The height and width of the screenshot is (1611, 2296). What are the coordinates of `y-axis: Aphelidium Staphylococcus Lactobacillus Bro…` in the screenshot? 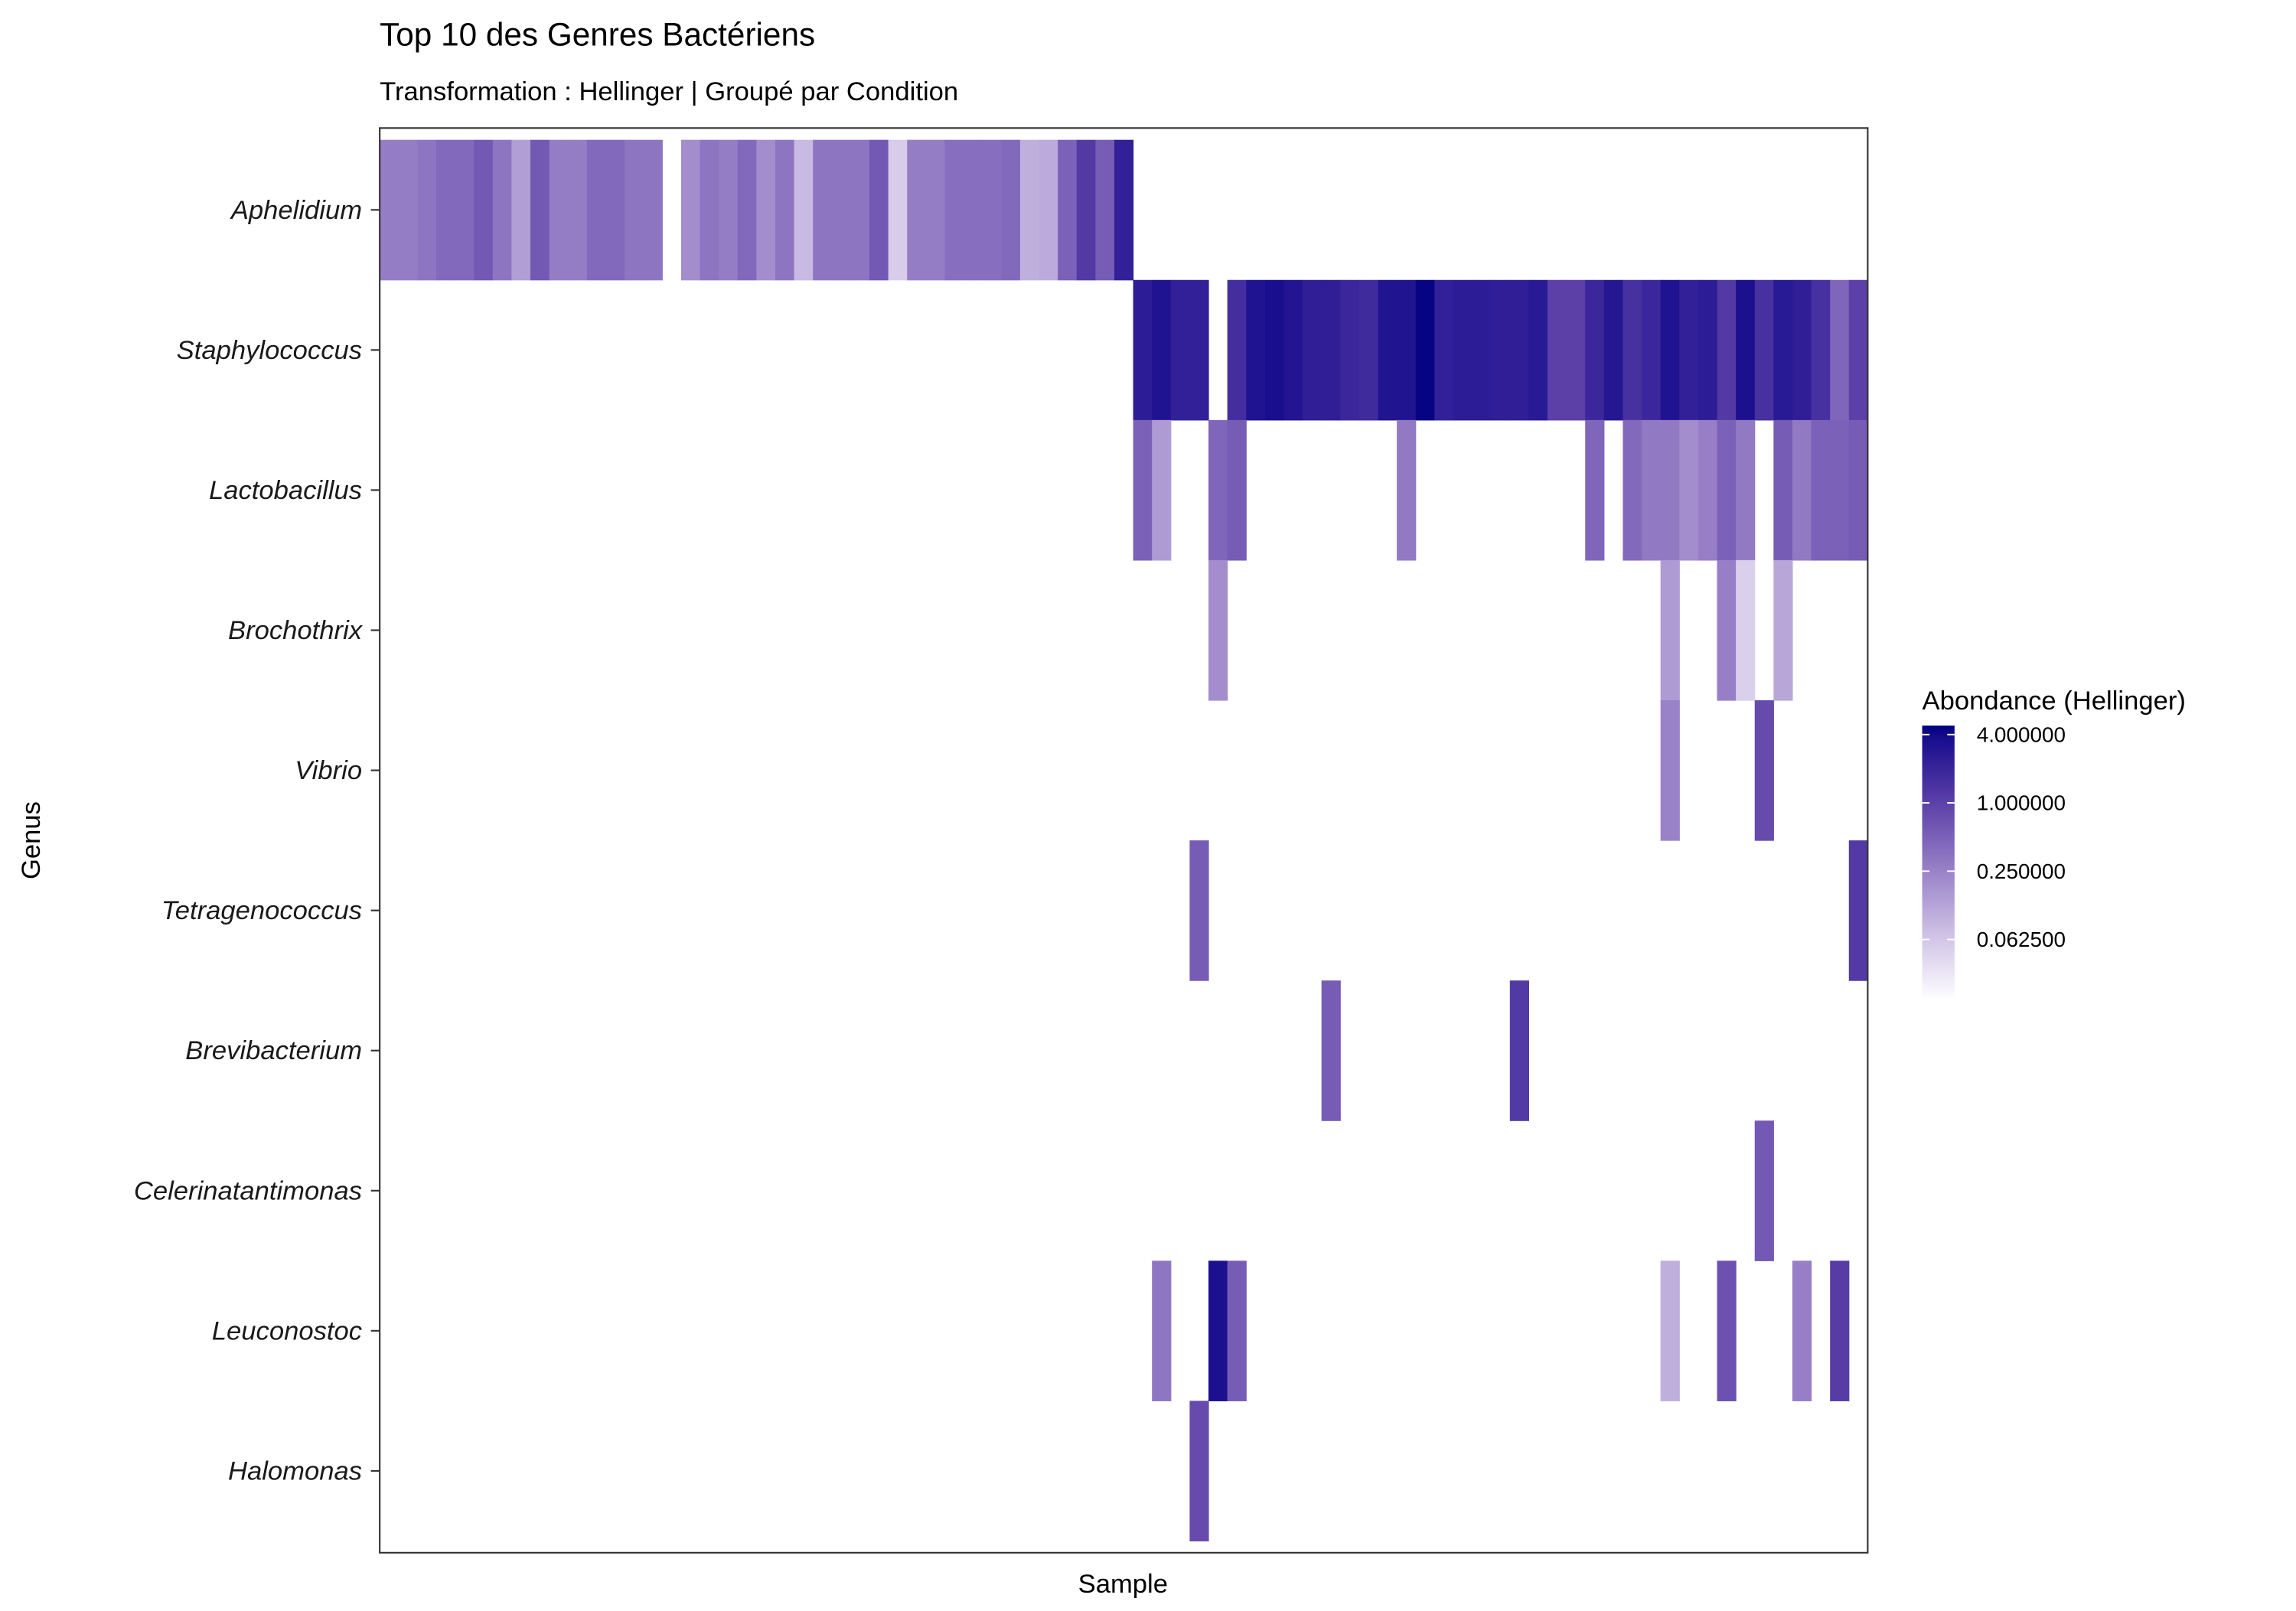 It's located at (257, 840).